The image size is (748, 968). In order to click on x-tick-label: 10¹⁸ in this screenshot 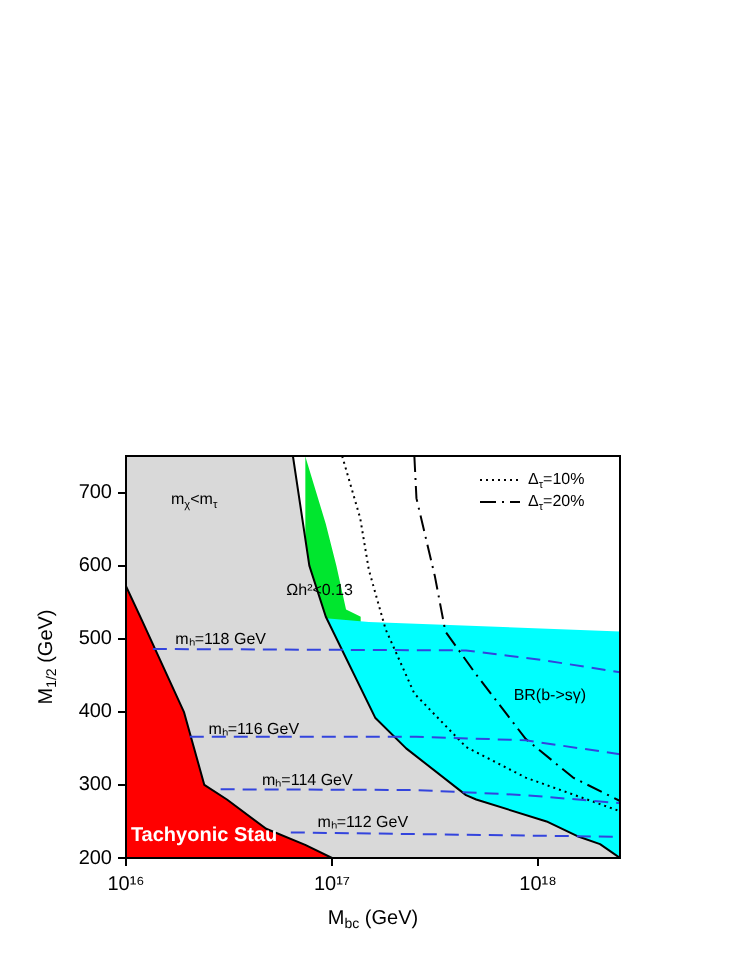, I will do `click(538, 884)`.